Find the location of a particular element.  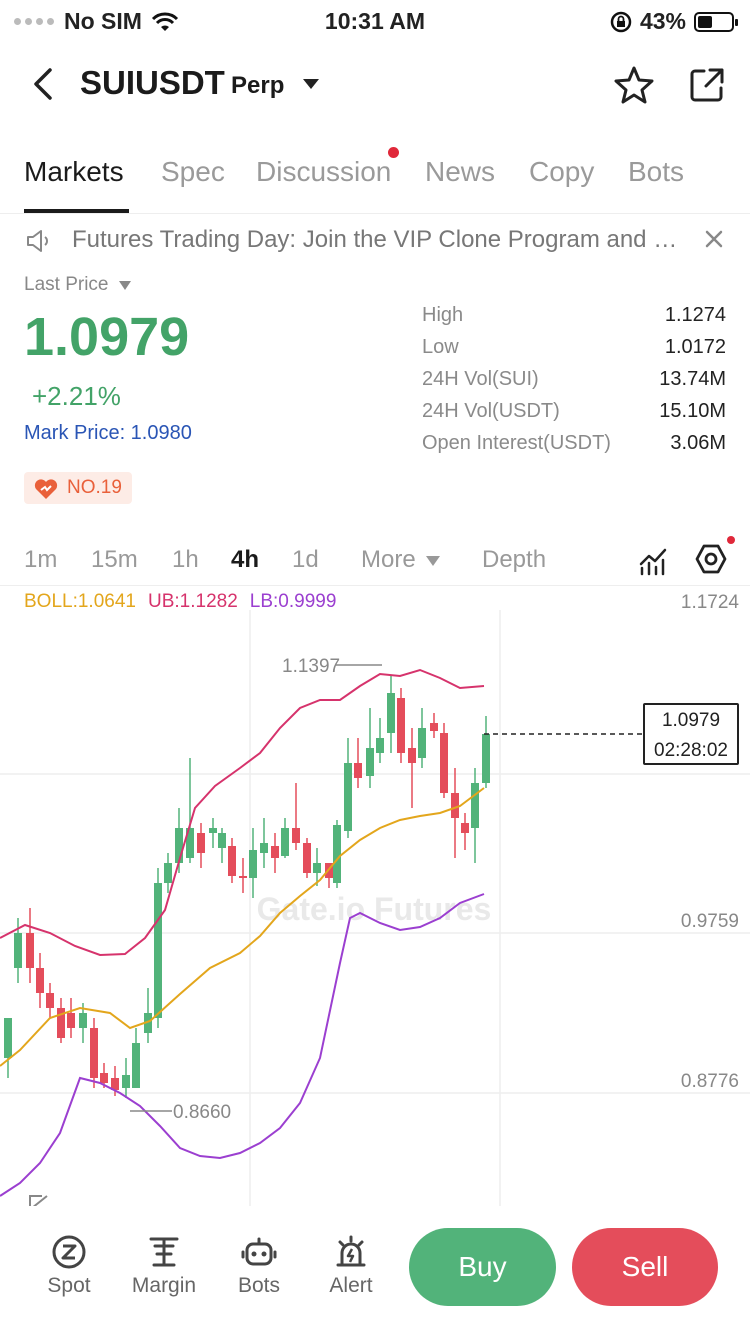

share-icon is located at coordinates (707, 85).